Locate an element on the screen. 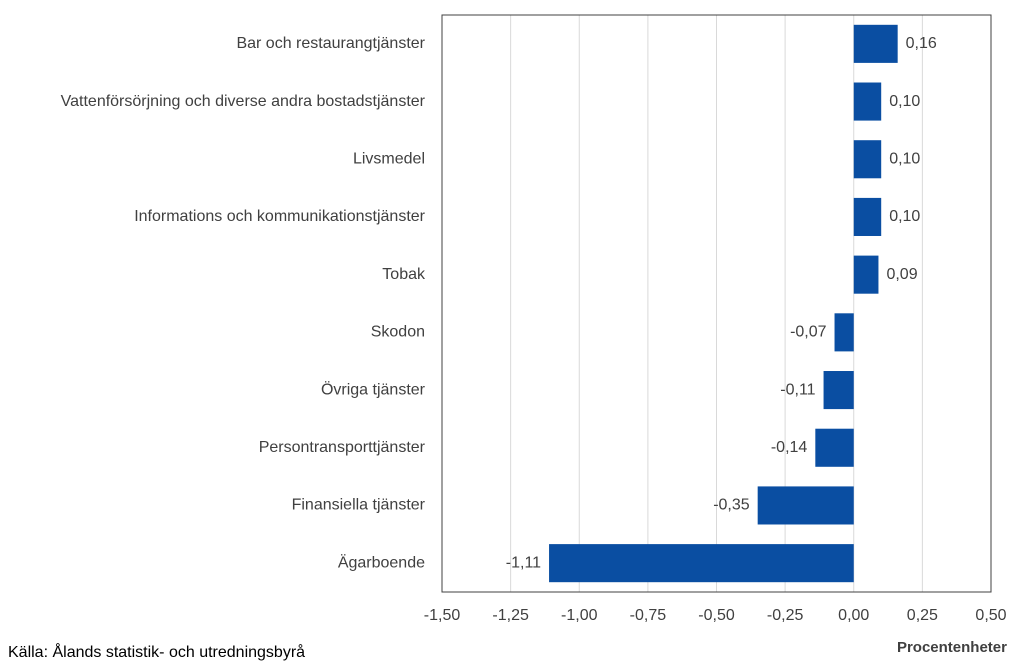 Image resolution: width=1024 pixels, height=668 pixels. data-label: 0,16 is located at coordinates (921, 43).